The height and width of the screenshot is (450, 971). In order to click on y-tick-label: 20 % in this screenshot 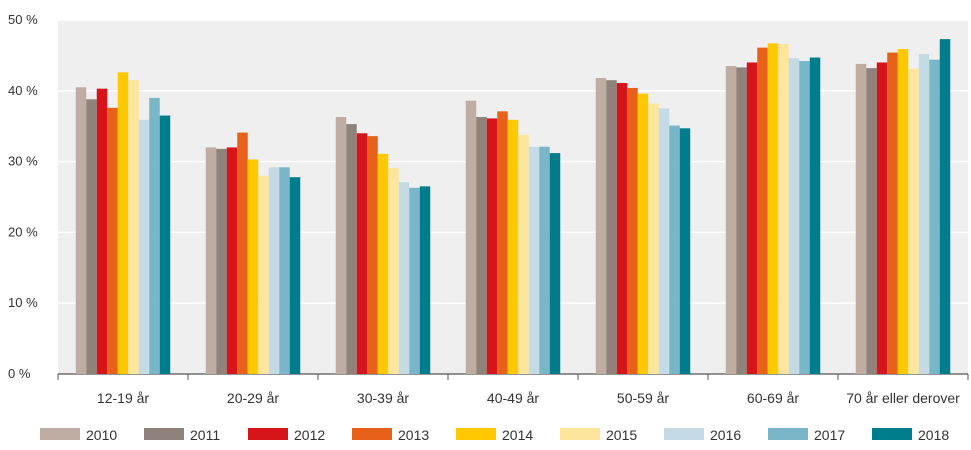, I will do `click(23, 231)`.